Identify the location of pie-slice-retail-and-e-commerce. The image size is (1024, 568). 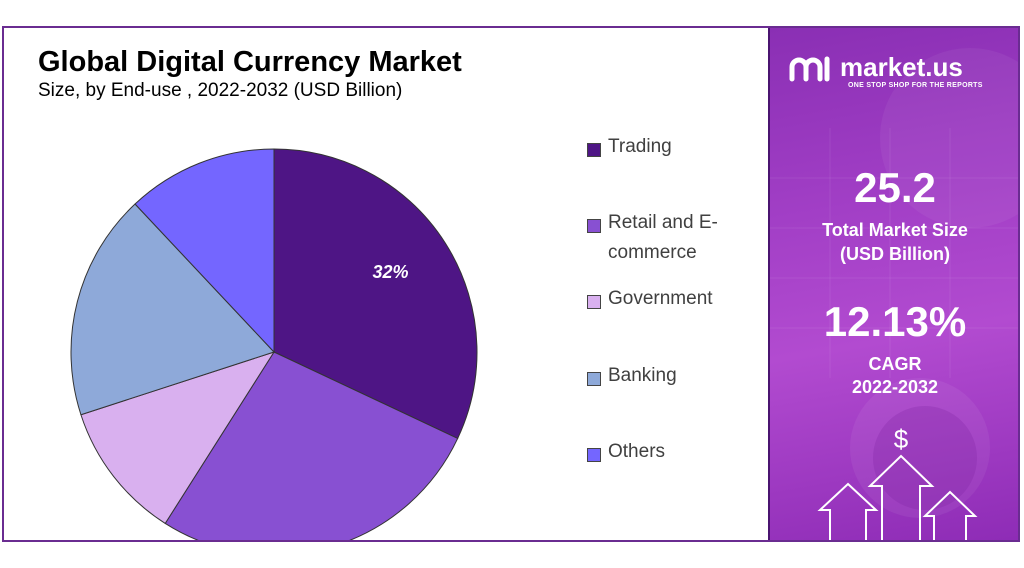
(311, 445).